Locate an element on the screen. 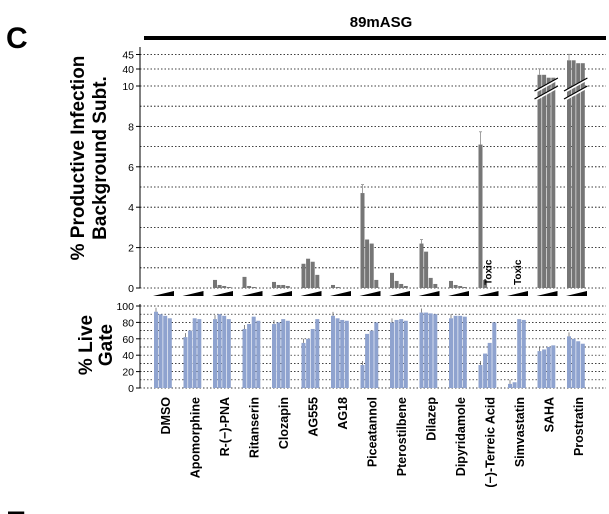 The height and width of the screenshot is (514, 609). category-label: AG555 is located at coordinates (314, 417).